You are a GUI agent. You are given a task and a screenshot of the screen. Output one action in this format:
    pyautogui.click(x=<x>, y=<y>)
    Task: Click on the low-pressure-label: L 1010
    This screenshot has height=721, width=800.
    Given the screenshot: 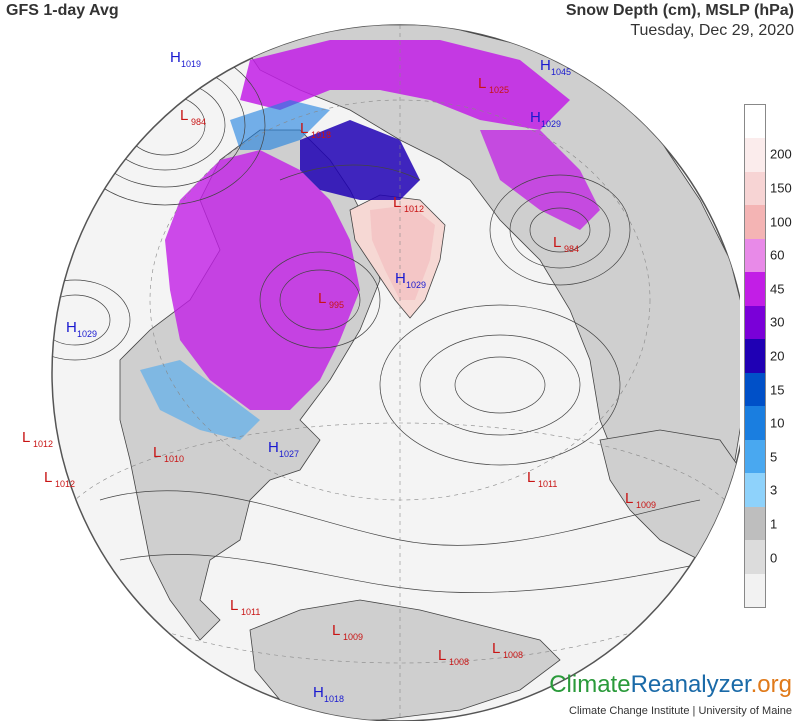 What is the action you would take?
    pyautogui.click(x=168, y=454)
    